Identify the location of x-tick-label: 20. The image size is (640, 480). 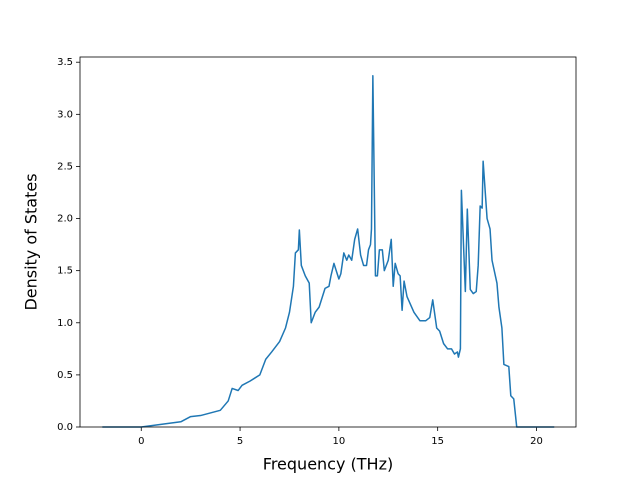
(536, 441).